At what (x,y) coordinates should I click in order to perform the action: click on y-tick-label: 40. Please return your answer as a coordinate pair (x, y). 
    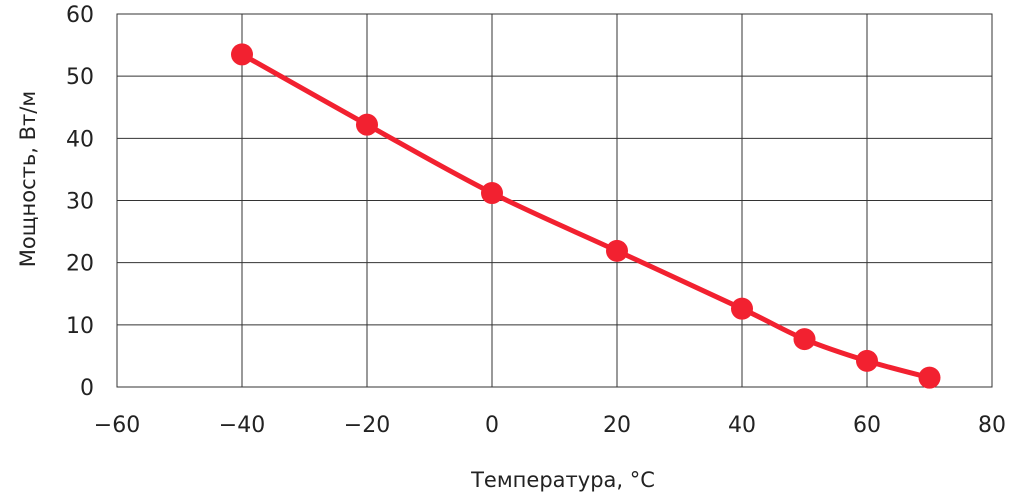
    Looking at the image, I should click on (80, 139).